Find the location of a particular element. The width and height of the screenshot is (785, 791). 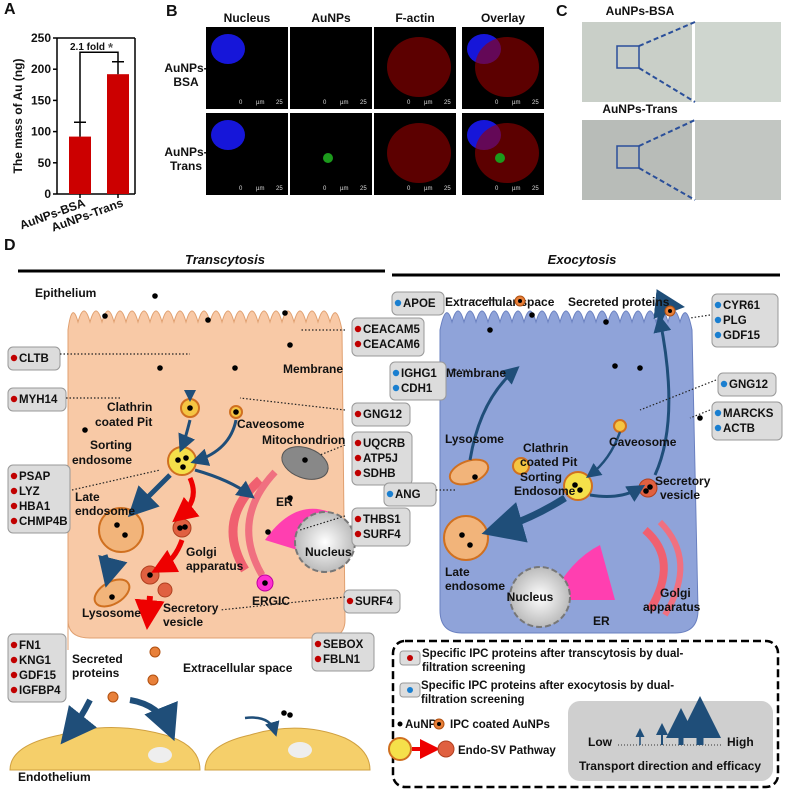

row-label-trans-1: AuNPs- is located at coordinates (185, 152).